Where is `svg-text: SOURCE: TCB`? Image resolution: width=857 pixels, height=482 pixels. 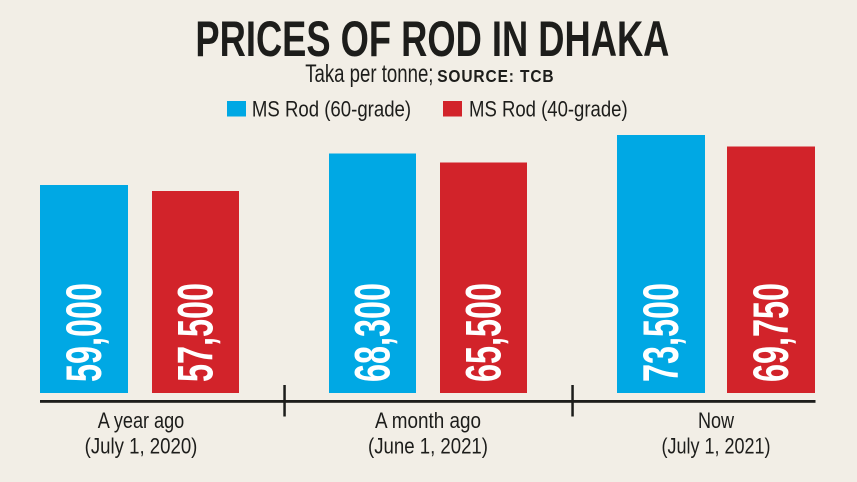 svg-text: SOURCE: TCB is located at coordinates (495, 76).